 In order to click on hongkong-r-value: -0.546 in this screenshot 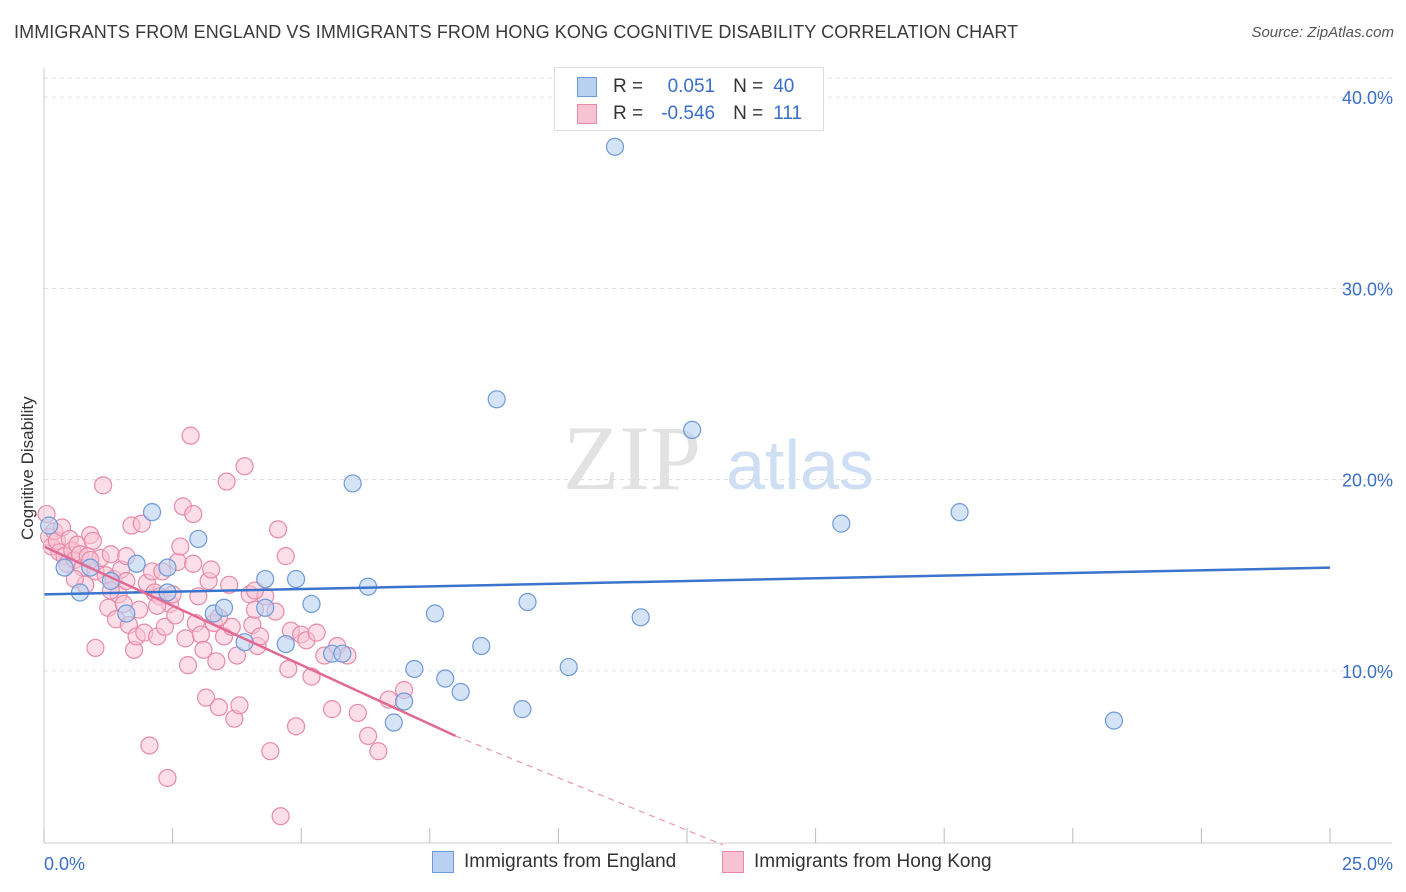, I will do `click(688, 113)`.